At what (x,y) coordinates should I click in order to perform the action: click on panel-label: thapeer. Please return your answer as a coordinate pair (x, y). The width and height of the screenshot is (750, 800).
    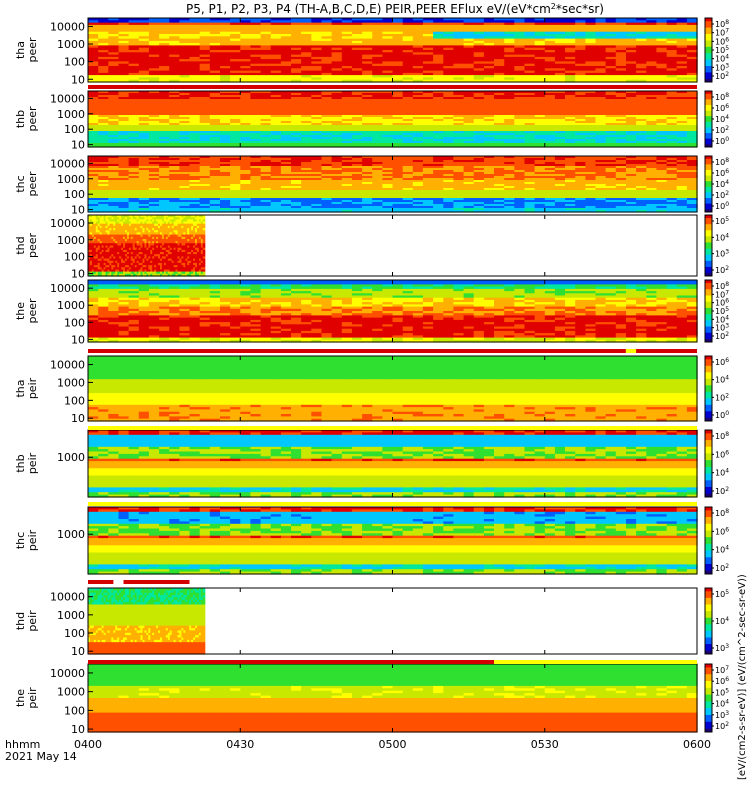
    Looking at the image, I should click on (26, 50).